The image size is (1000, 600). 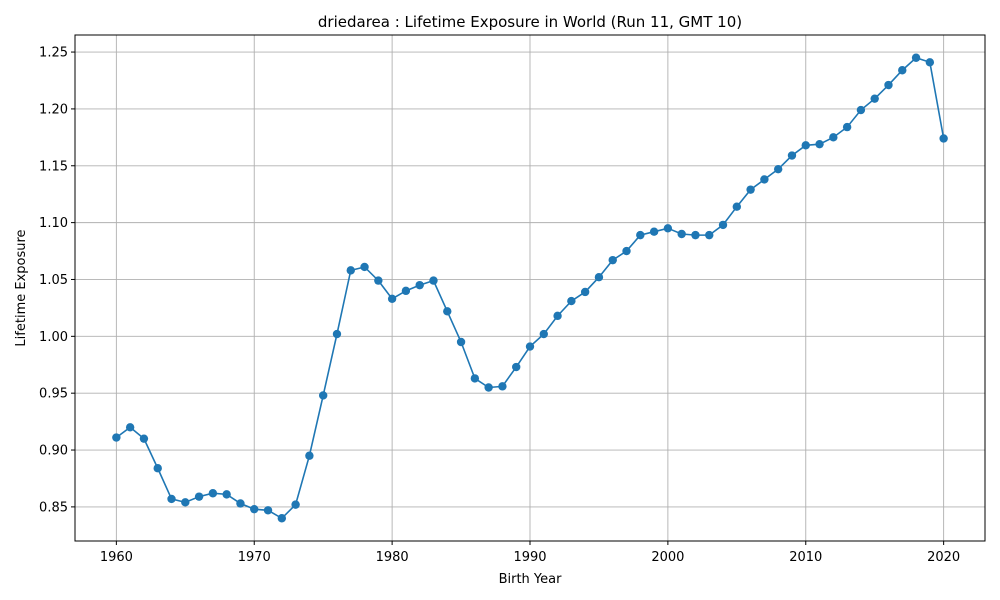 What do you see at coordinates (943, 557) in the screenshot?
I see `x-tick-label: 2020` at bounding box center [943, 557].